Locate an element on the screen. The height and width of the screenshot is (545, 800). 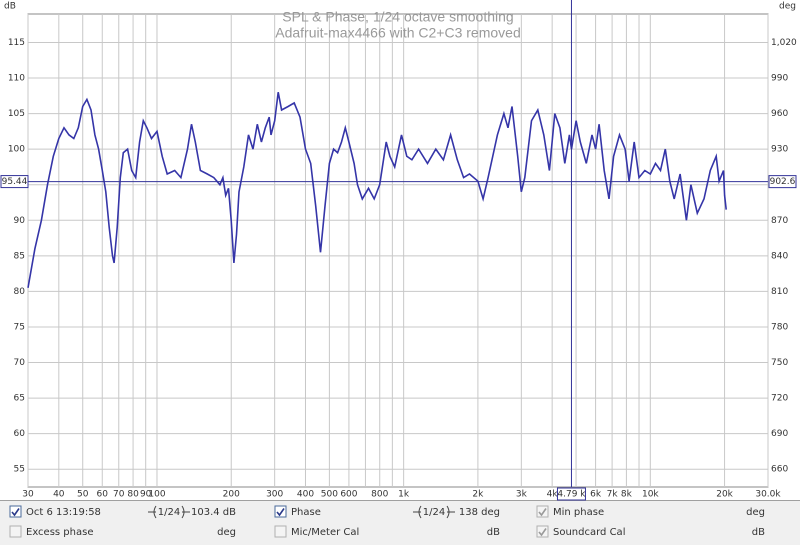
x-tick-label: 2k is located at coordinates (478, 495).